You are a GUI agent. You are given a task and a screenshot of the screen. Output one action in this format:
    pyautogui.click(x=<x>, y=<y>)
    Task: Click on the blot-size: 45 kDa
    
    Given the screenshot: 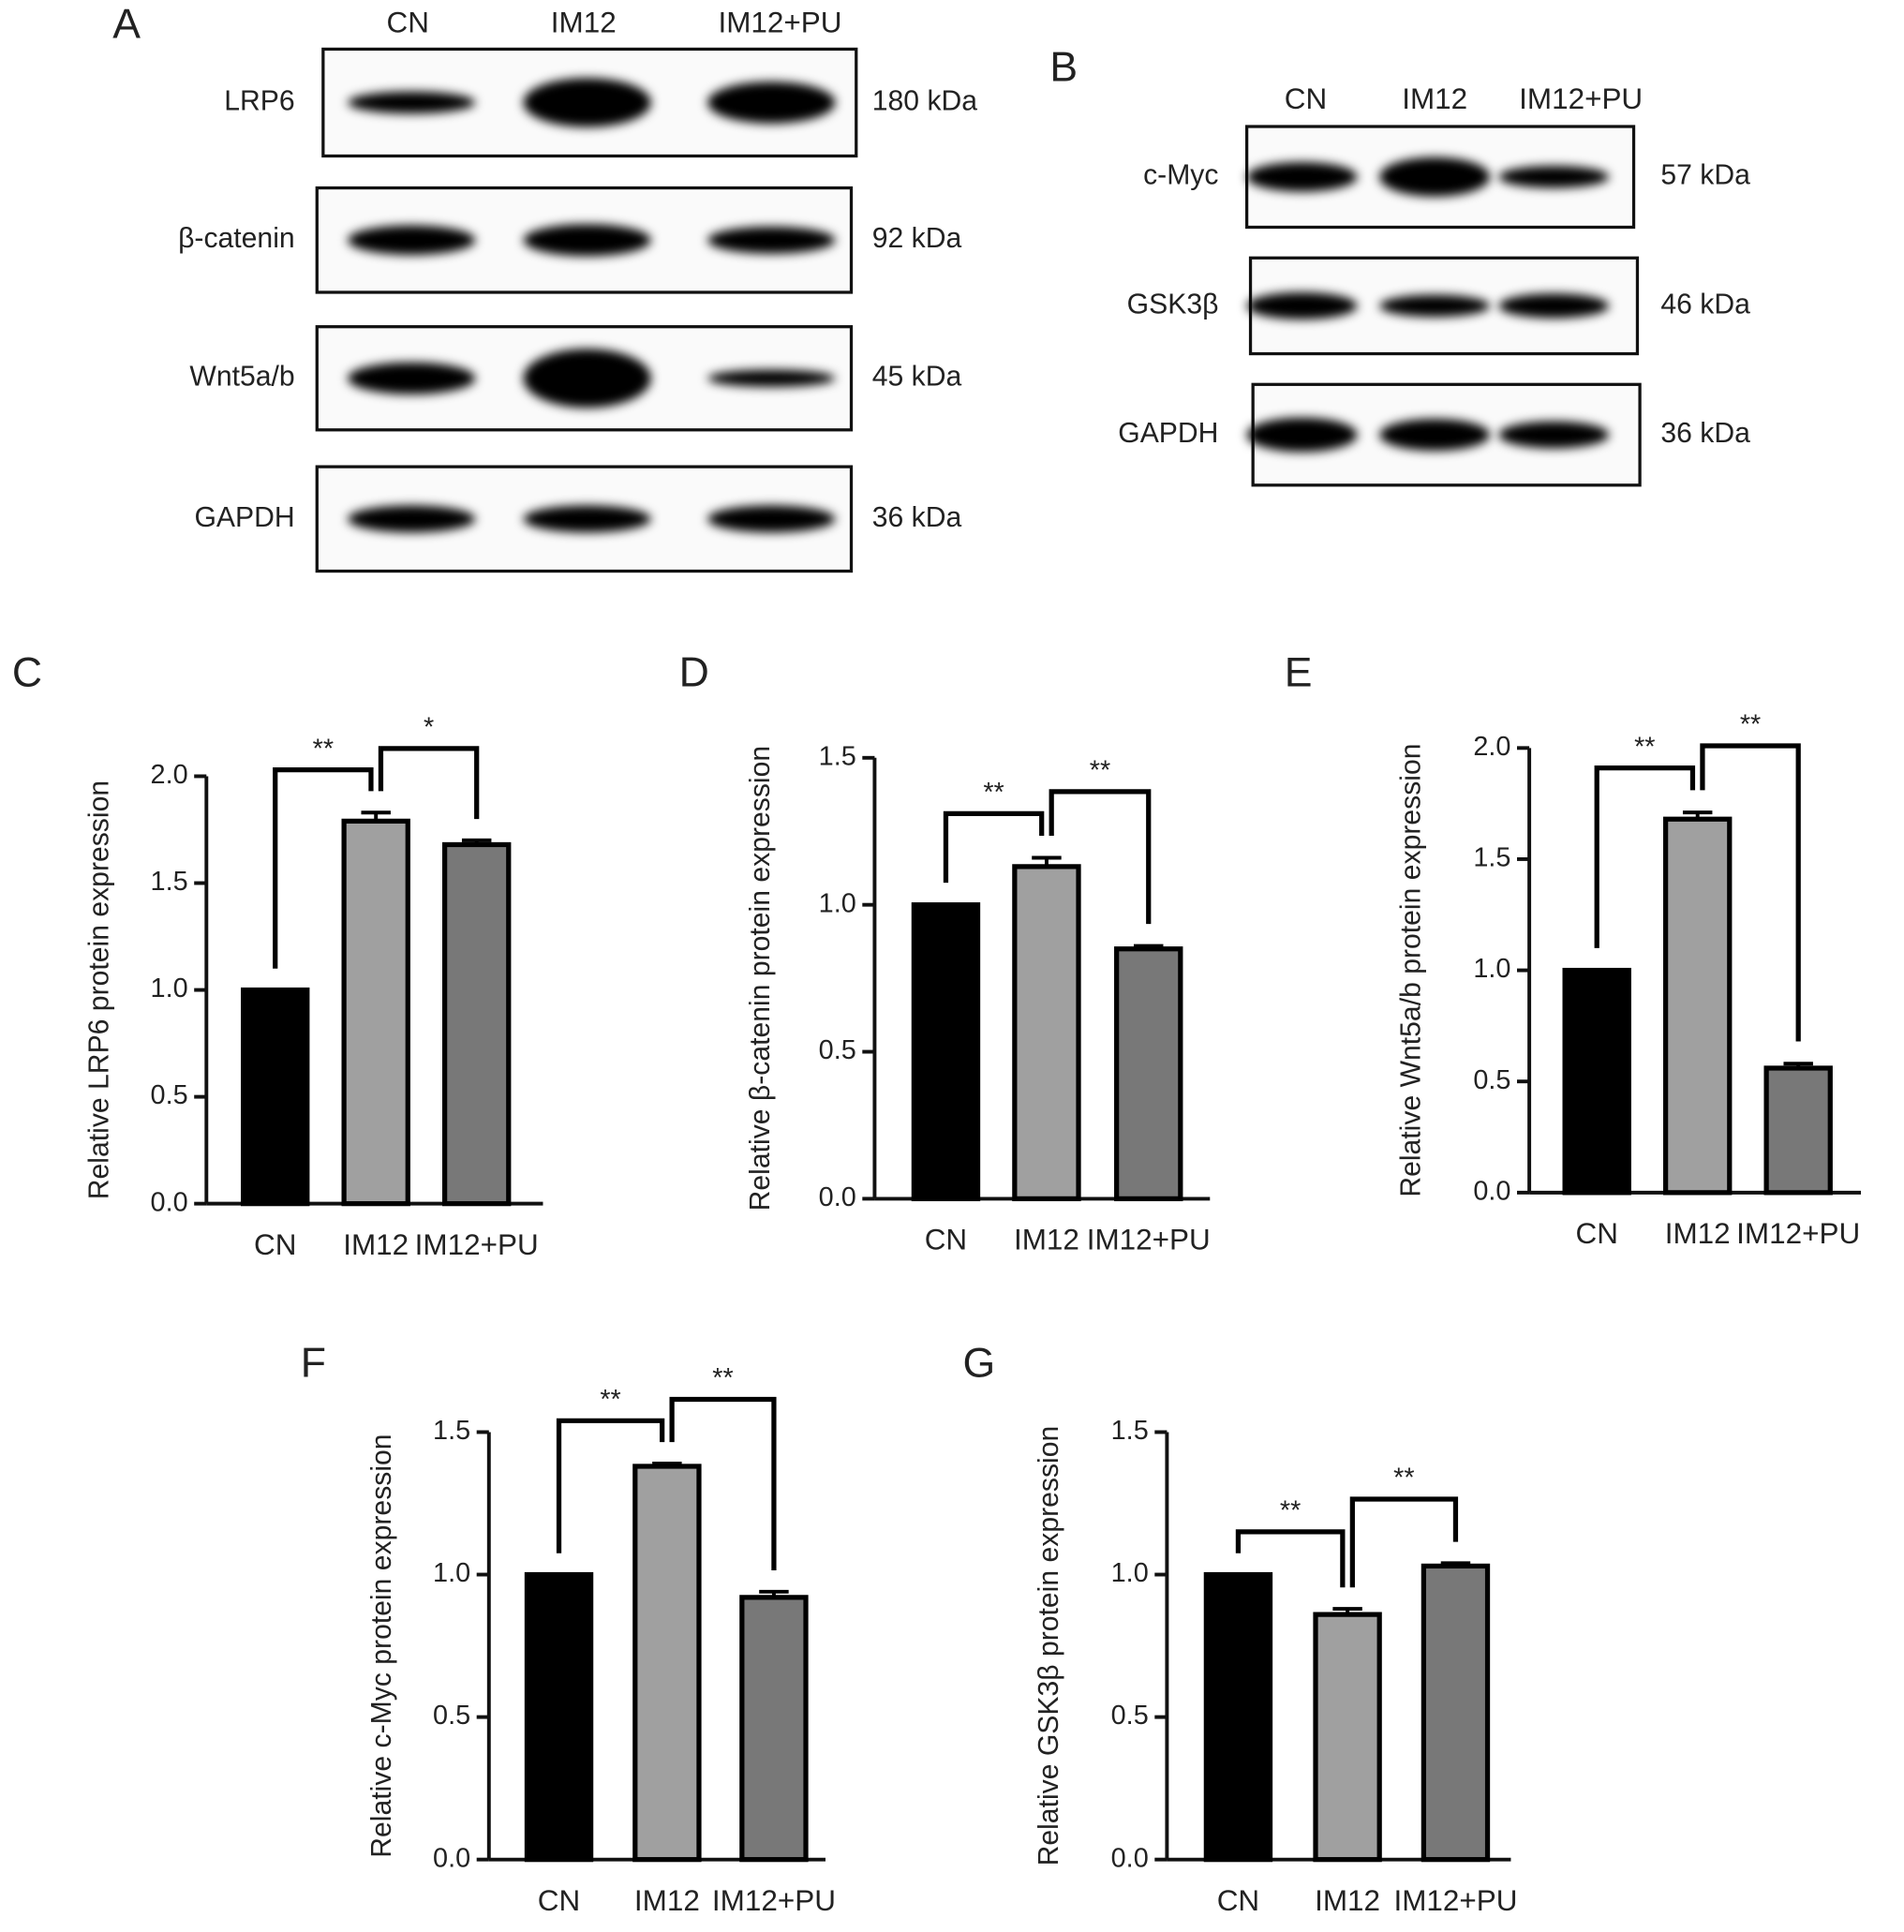 What is the action you would take?
    pyautogui.click(x=917, y=378)
    